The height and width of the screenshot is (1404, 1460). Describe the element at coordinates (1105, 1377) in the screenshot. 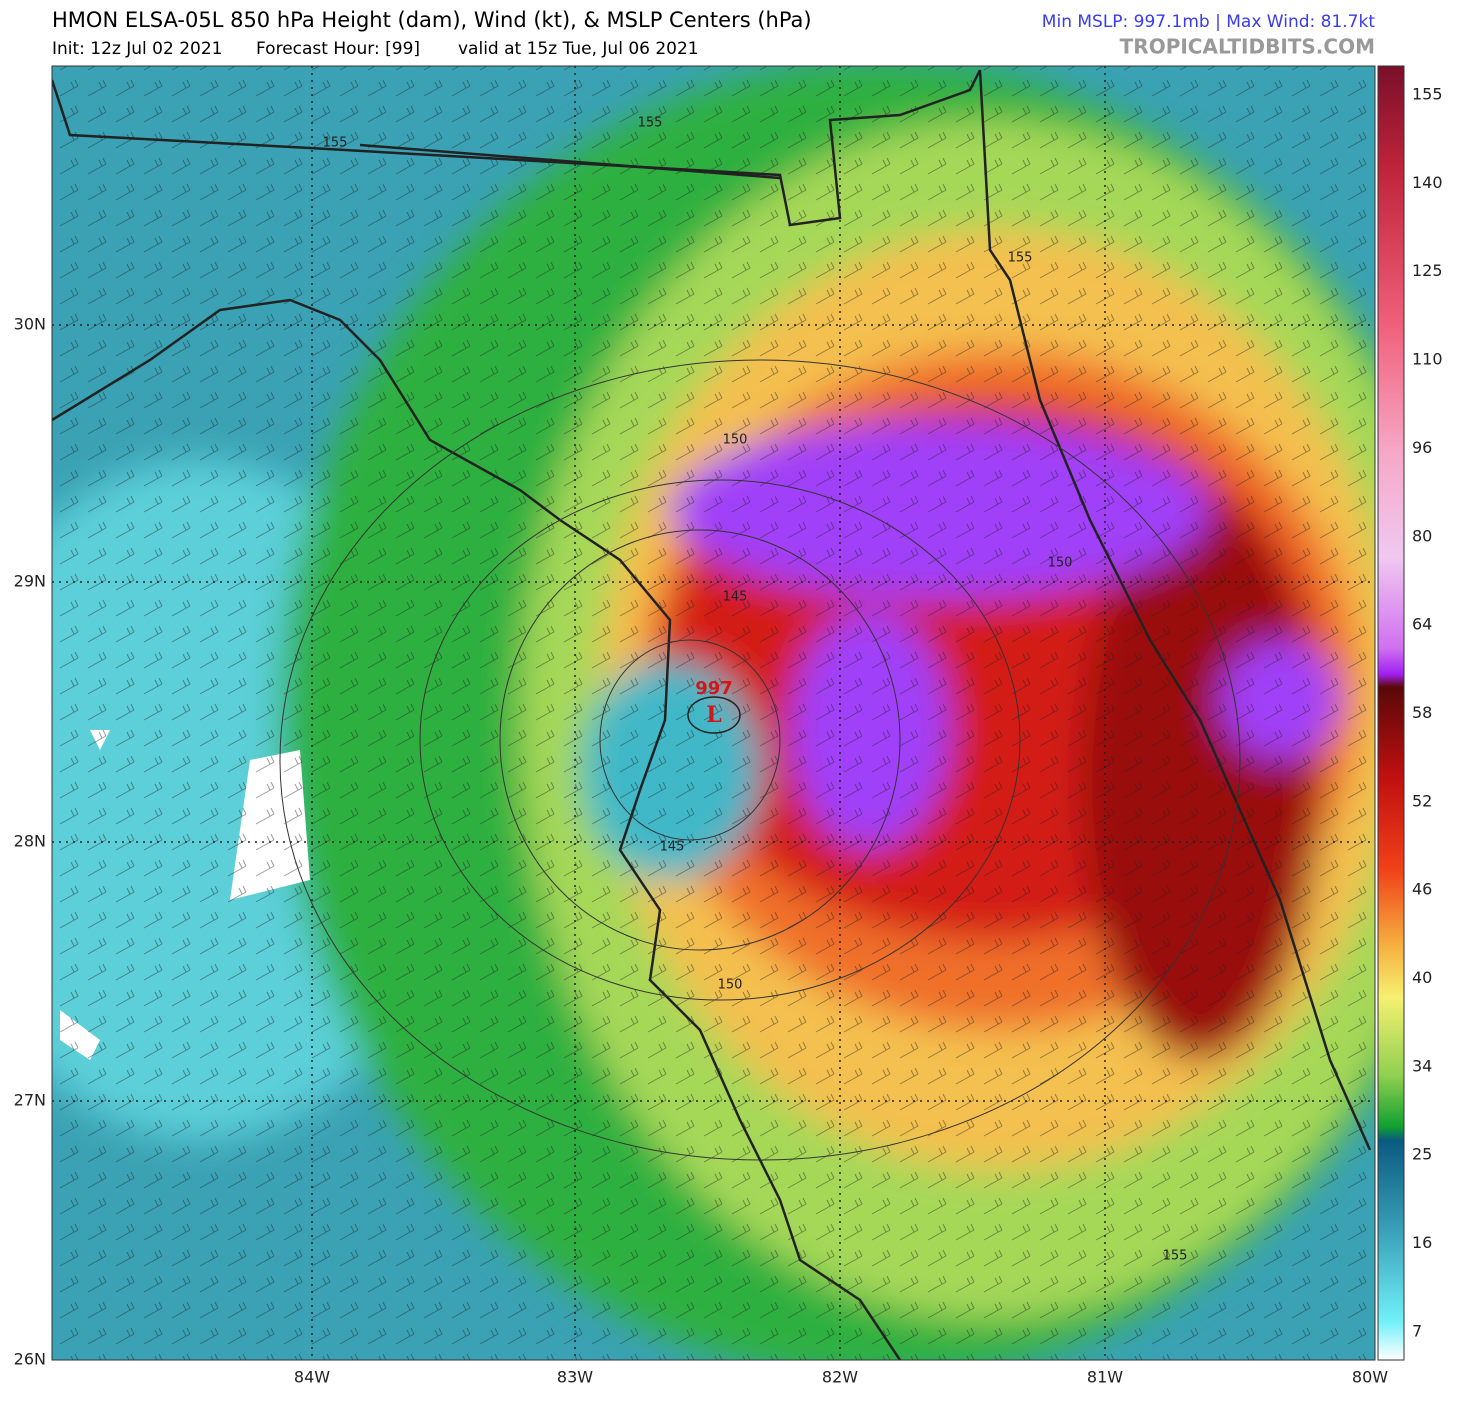

I see `lon-label: 81W` at that location.